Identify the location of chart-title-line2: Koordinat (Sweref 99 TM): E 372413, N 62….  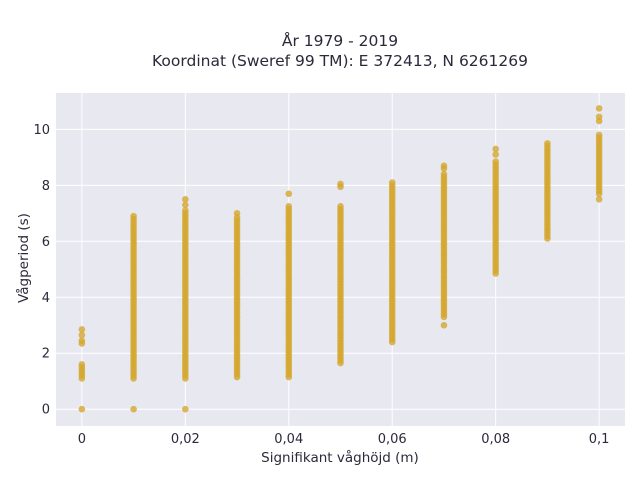
(340, 61).